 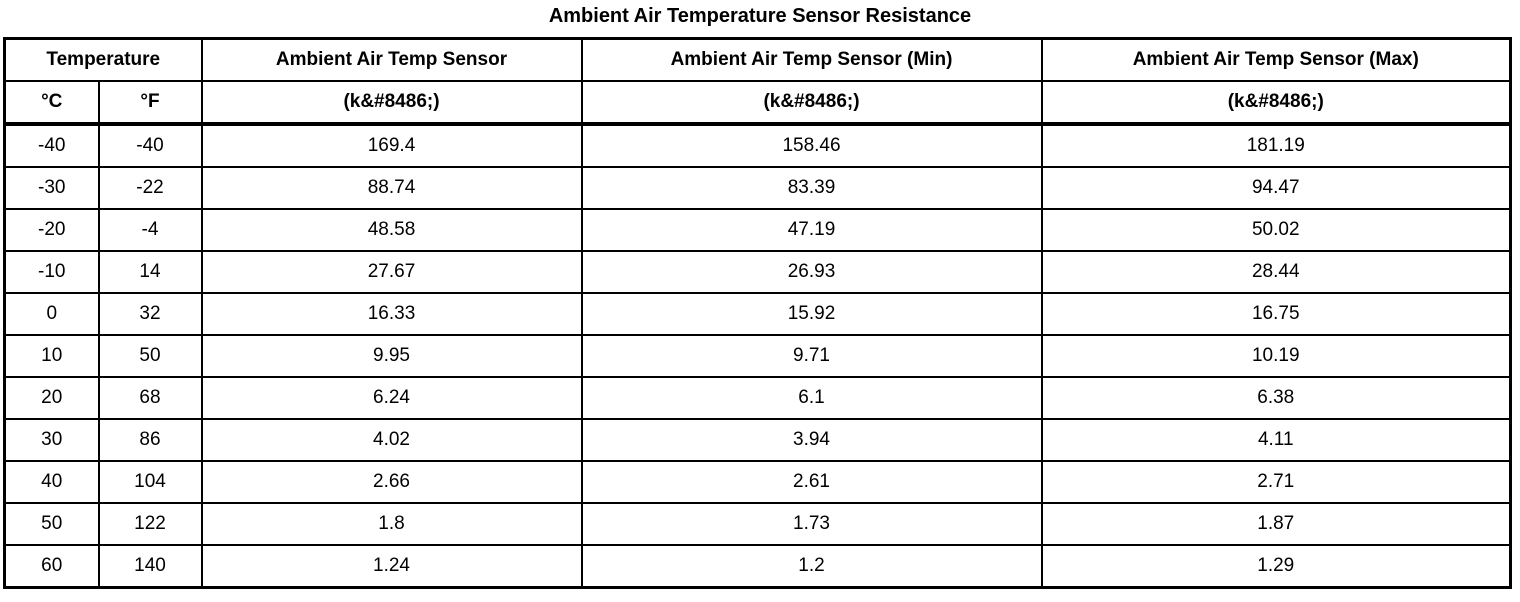 I want to click on cell-celsius: 0, so click(x=51, y=314).